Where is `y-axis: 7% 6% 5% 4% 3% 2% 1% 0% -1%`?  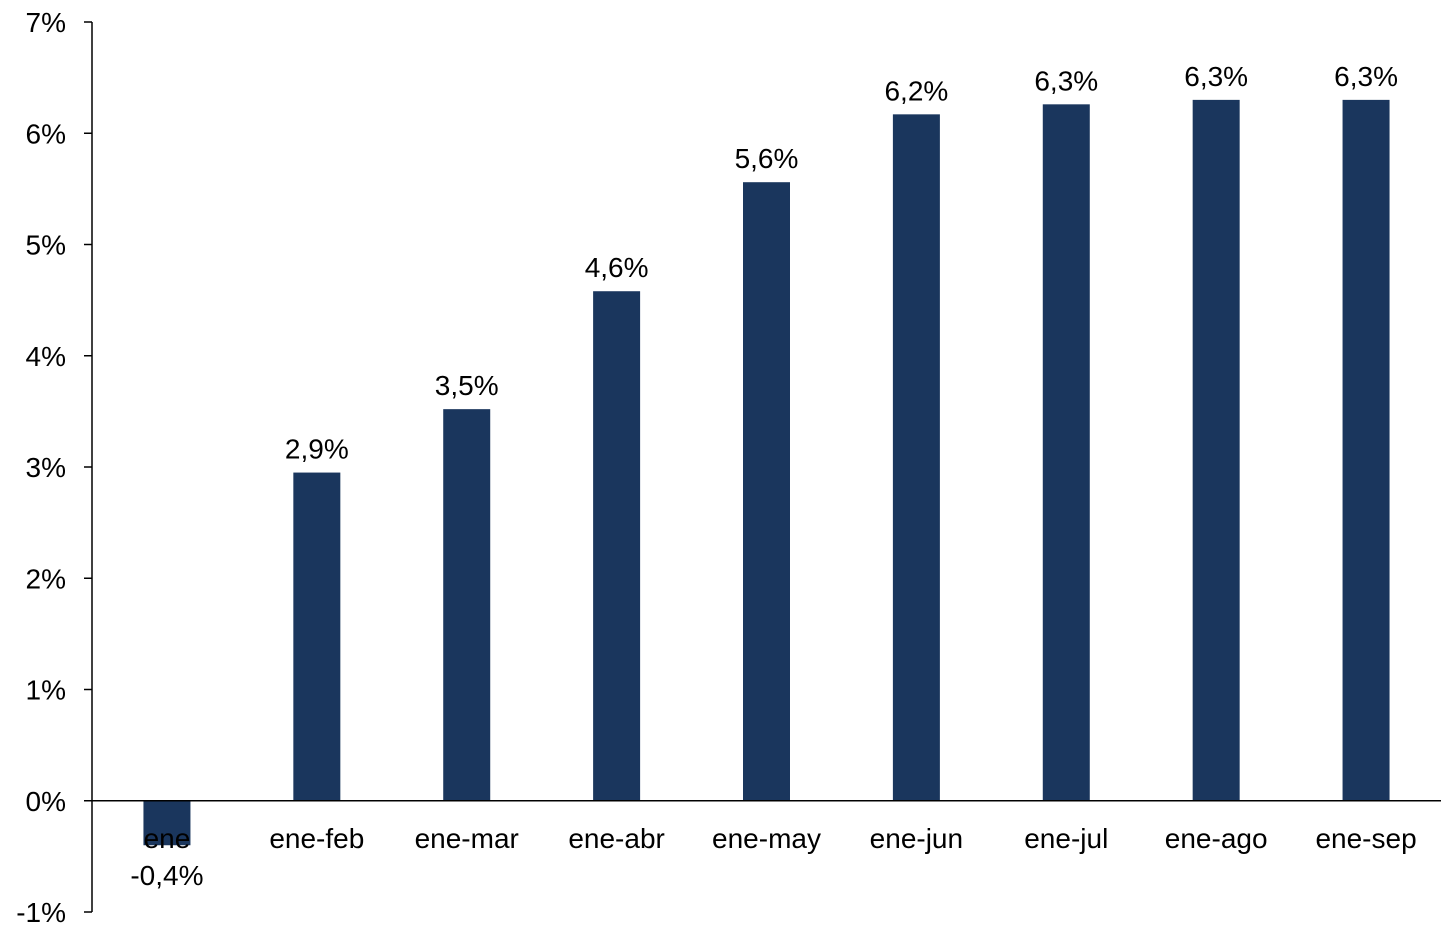 y-axis: 7% 6% 5% 4% 3% 2% 1% 0% -1% is located at coordinates (54, 467).